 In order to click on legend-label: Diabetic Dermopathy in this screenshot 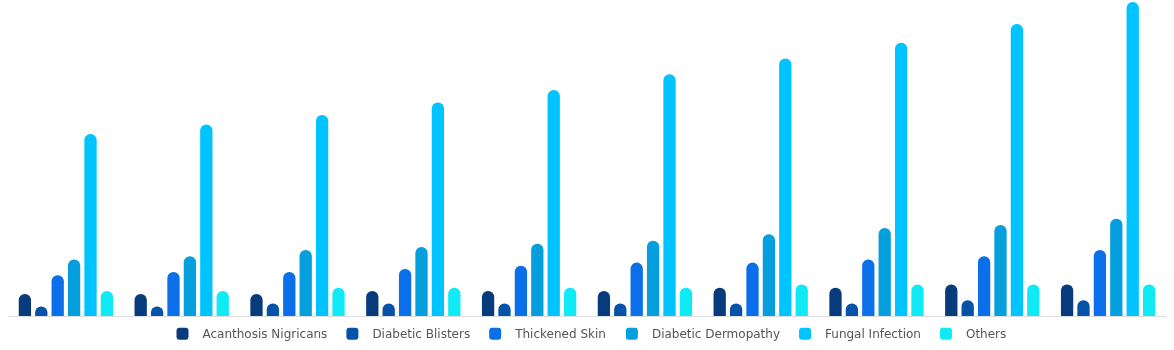, I will do `click(716, 334)`.